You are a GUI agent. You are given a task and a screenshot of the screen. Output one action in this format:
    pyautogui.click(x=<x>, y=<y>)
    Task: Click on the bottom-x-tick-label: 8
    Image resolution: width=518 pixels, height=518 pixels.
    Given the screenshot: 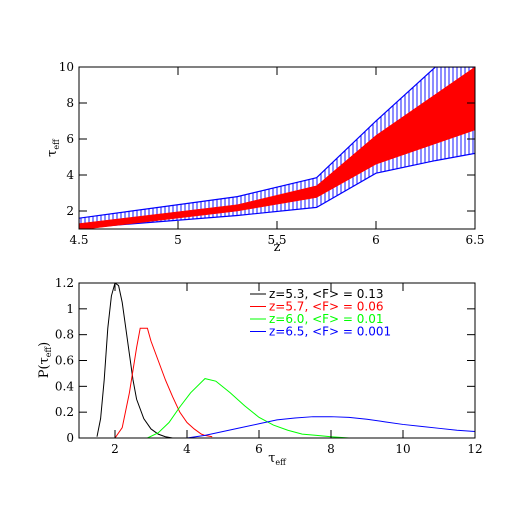 What is the action you would take?
    pyautogui.click(x=331, y=449)
    